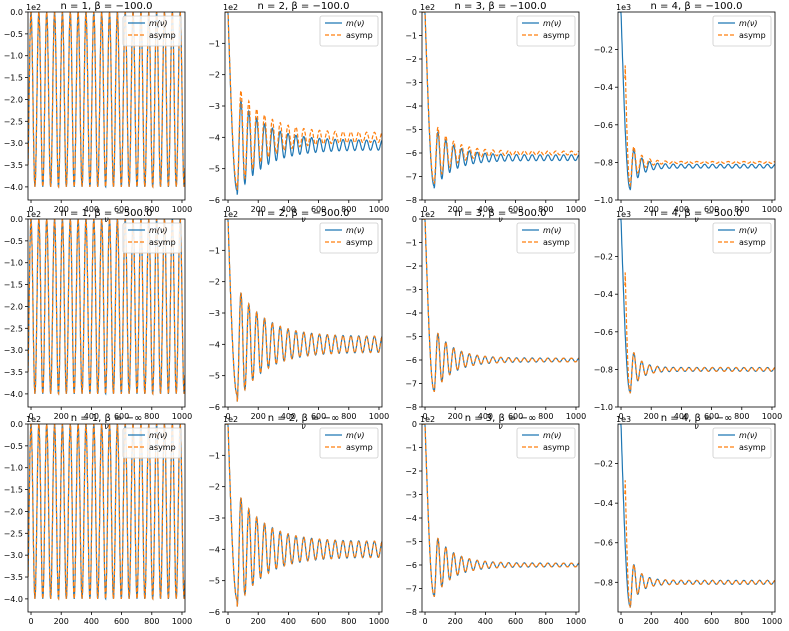  What do you see at coordinates (214, 612) in the screenshot?
I see `y-tick-label: −6` at bounding box center [214, 612].